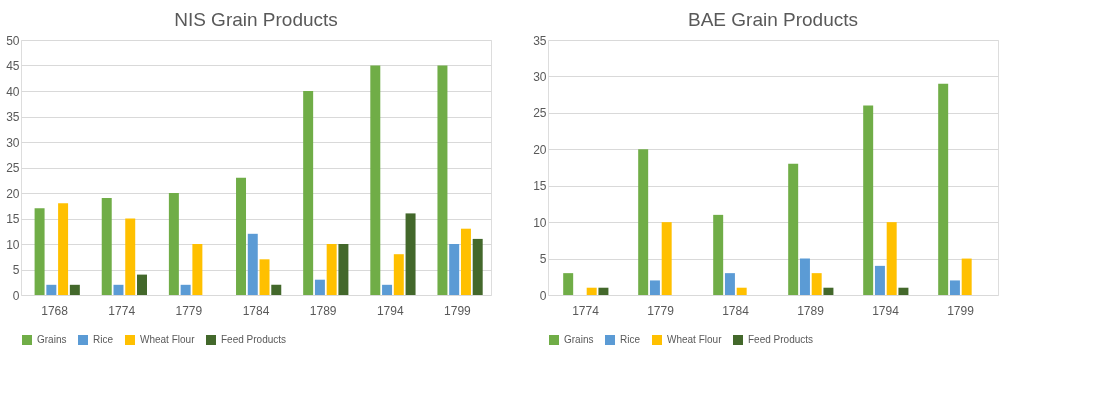  What do you see at coordinates (13, 91) in the screenshot?
I see `y-tick-label: 40` at bounding box center [13, 91].